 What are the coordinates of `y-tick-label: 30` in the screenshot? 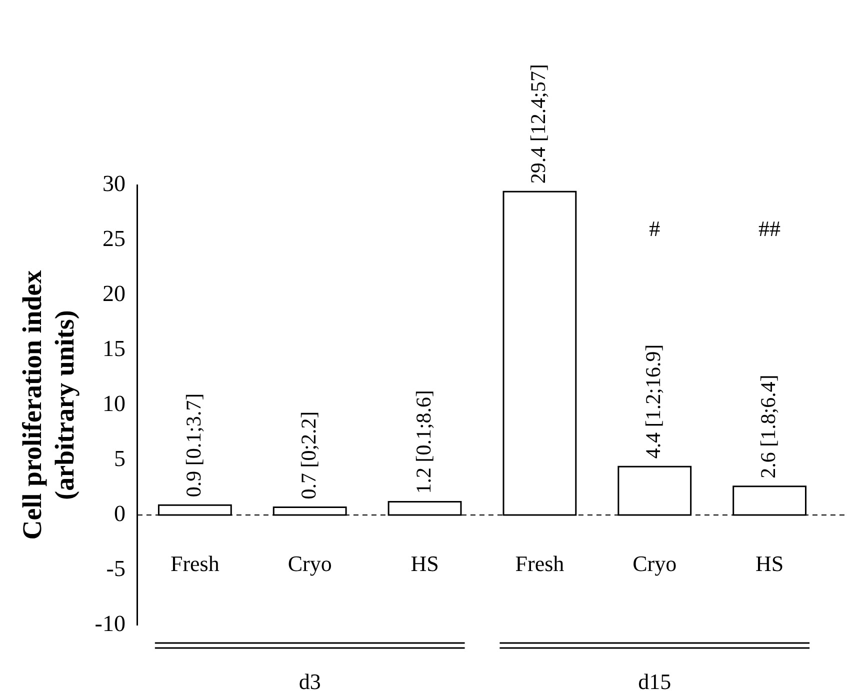 It's located at (114, 183).